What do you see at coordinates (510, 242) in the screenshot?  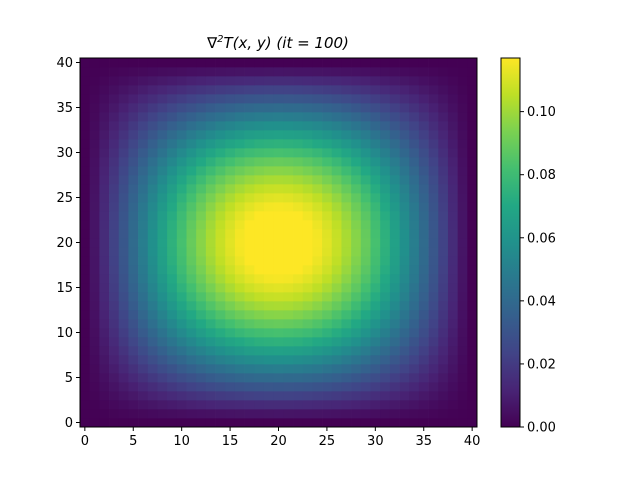 I see `colorbar-gradient` at bounding box center [510, 242].